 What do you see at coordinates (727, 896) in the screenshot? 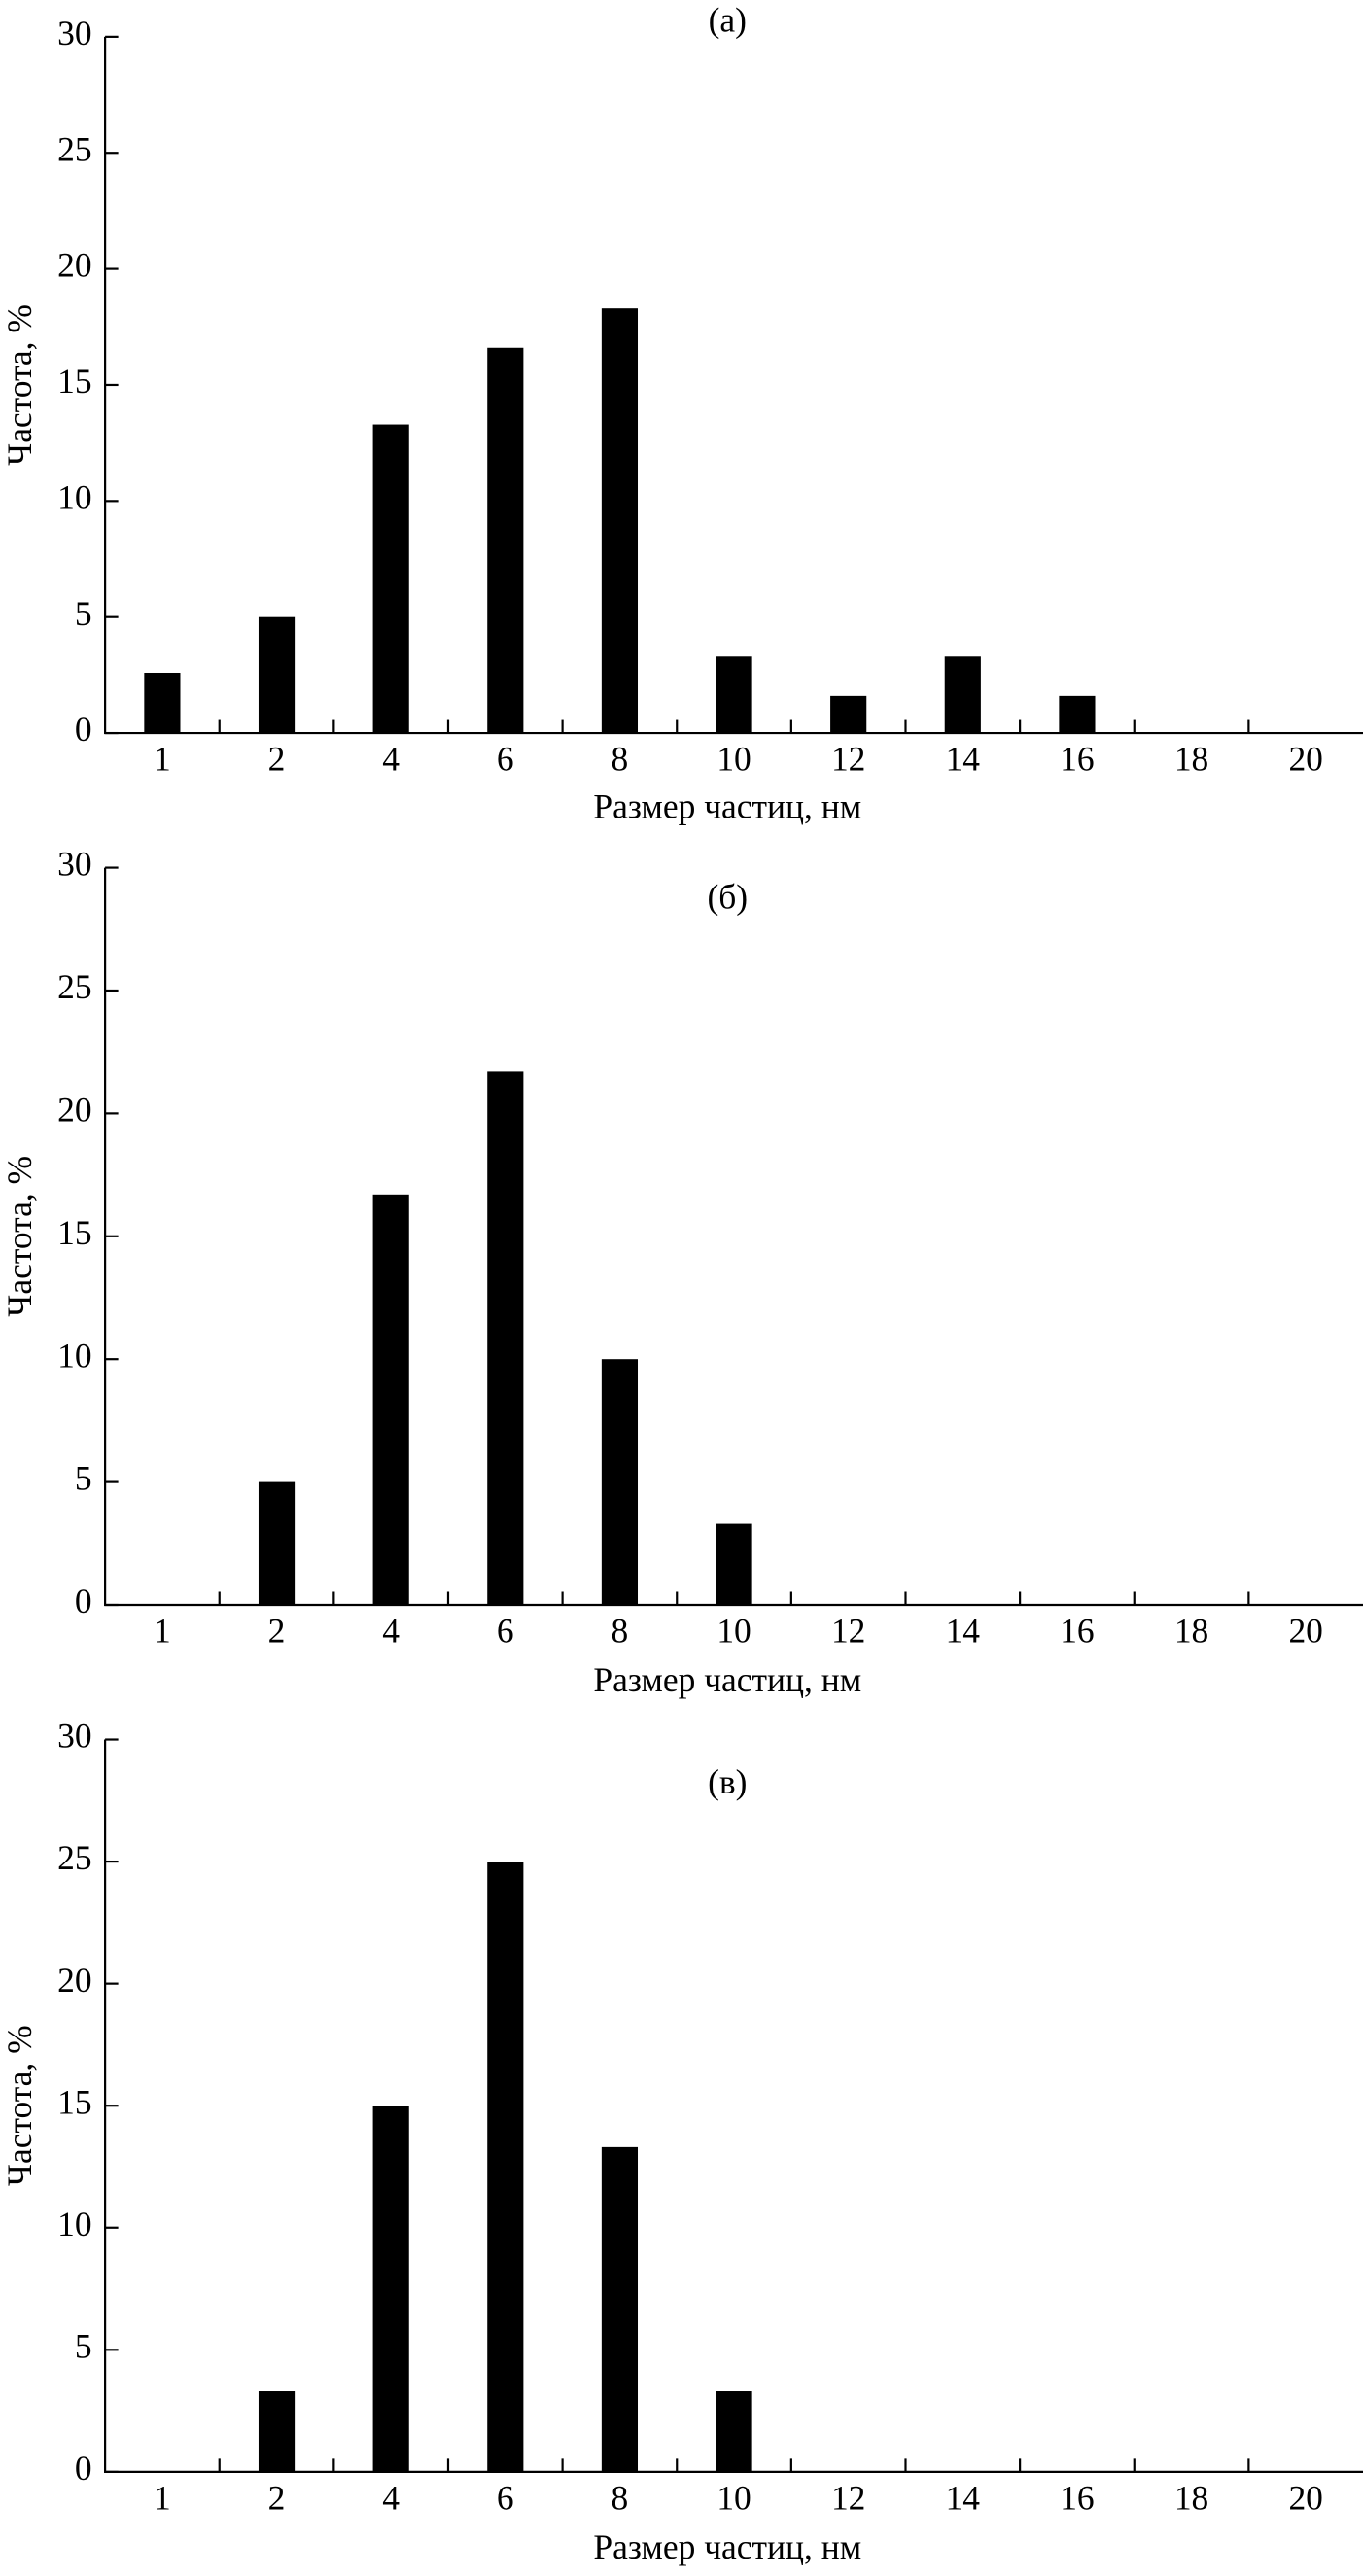
I see `chart-title: (б)` at bounding box center [727, 896].